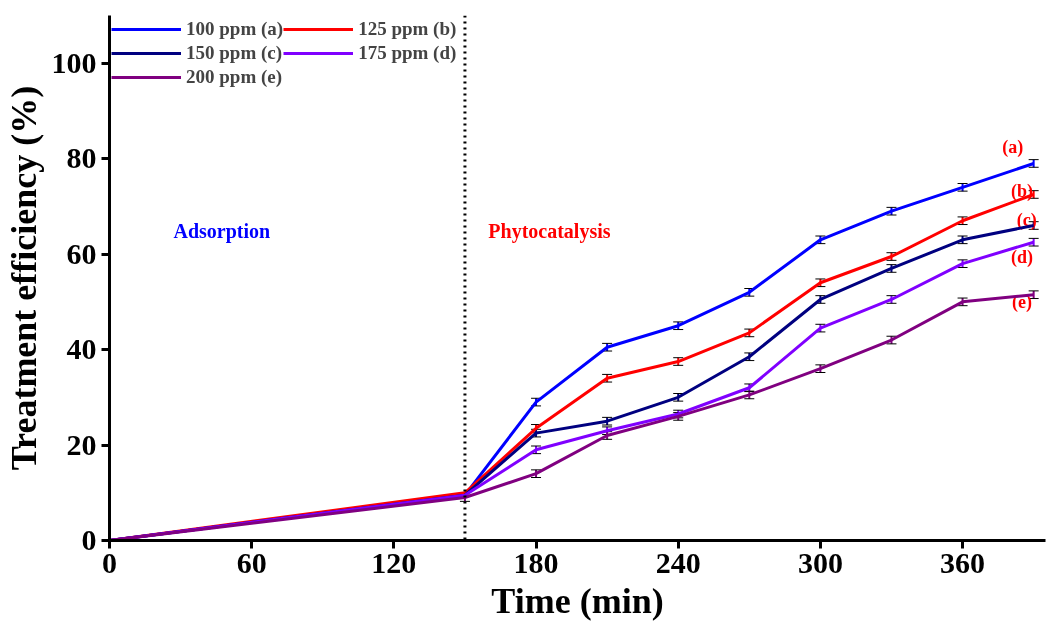 Image resolution: width=1053 pixels, height=623 pixels. I want to click on legend-label: 150 ppm (c), so click(234, 53).